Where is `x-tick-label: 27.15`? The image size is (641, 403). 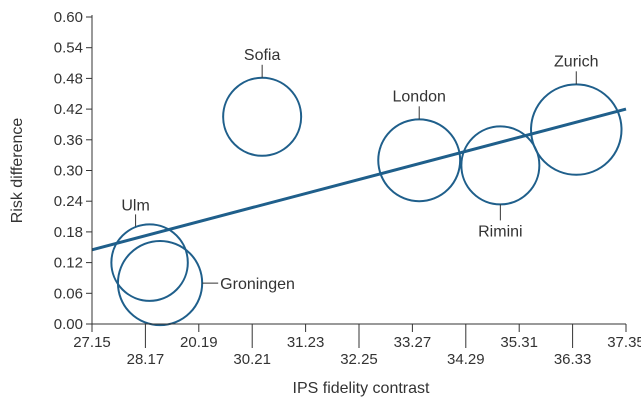 x-tick-label: 27.15 is located at coordinates (92, 342).